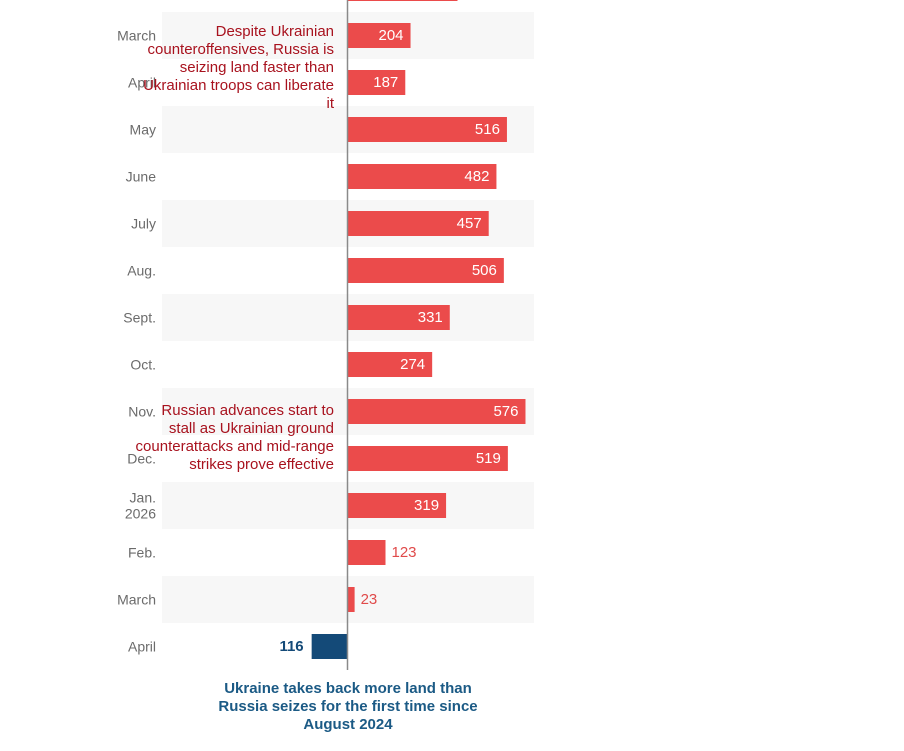 This screenshot has height=751, width=904. What do you see at coordinates (143, 224) in the screenshot?
I see `tick-label: July` at bounding box center [143, 224].